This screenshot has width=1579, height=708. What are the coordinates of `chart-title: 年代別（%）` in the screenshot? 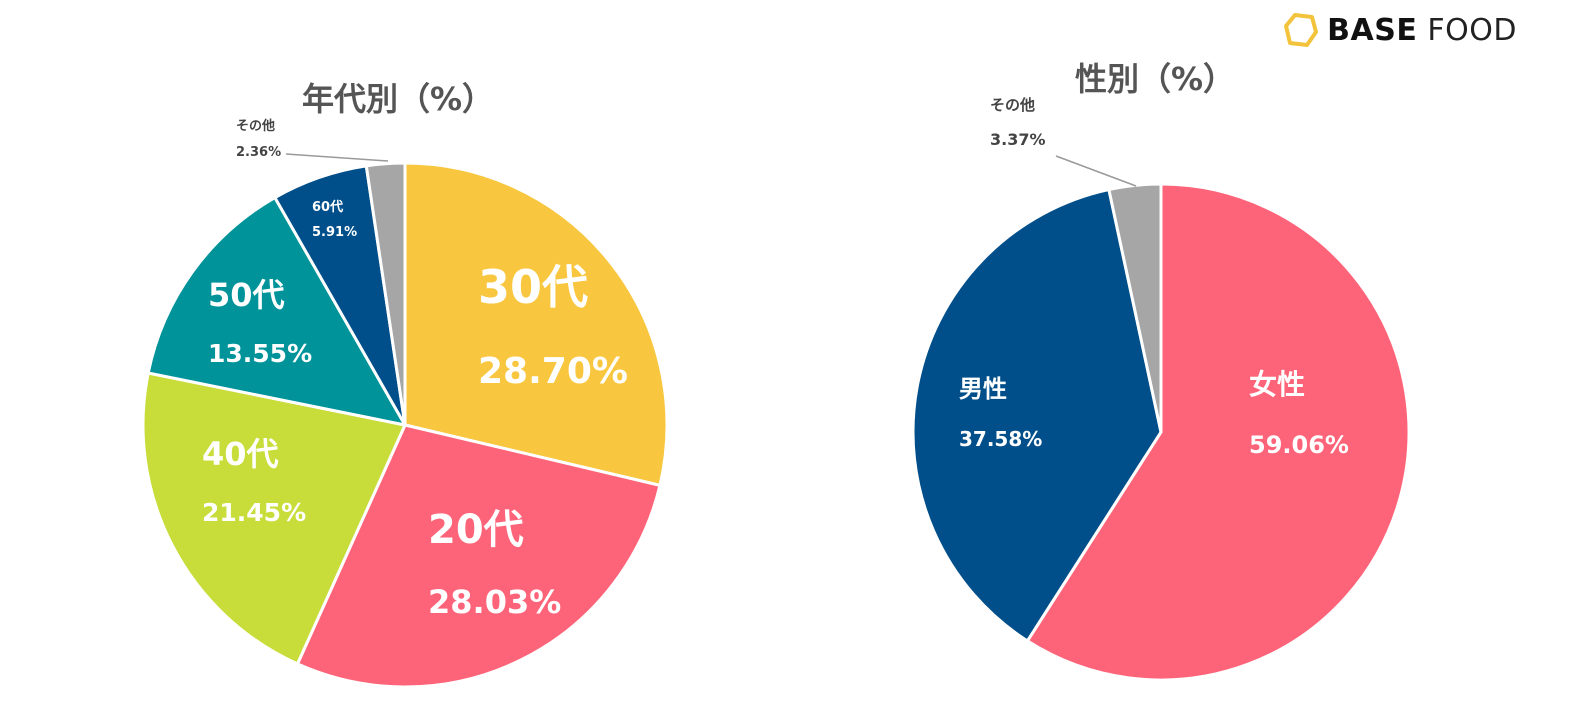 It's located at (398, 99).